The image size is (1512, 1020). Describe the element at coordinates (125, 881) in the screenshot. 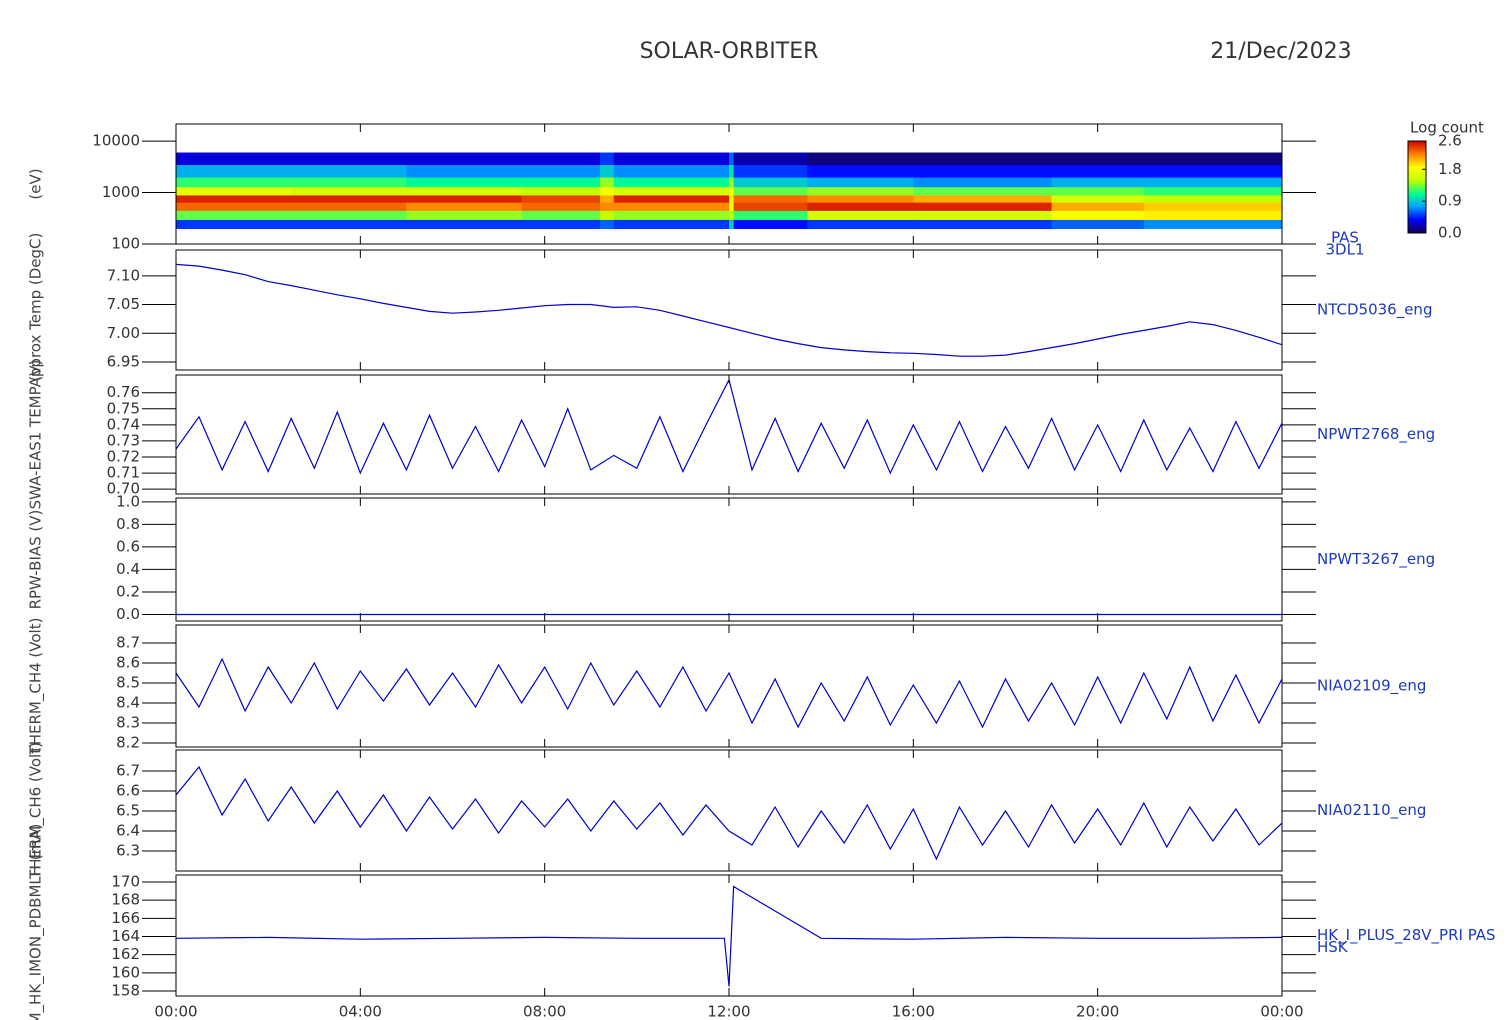

I see `y-tick-label: 170` at that location.